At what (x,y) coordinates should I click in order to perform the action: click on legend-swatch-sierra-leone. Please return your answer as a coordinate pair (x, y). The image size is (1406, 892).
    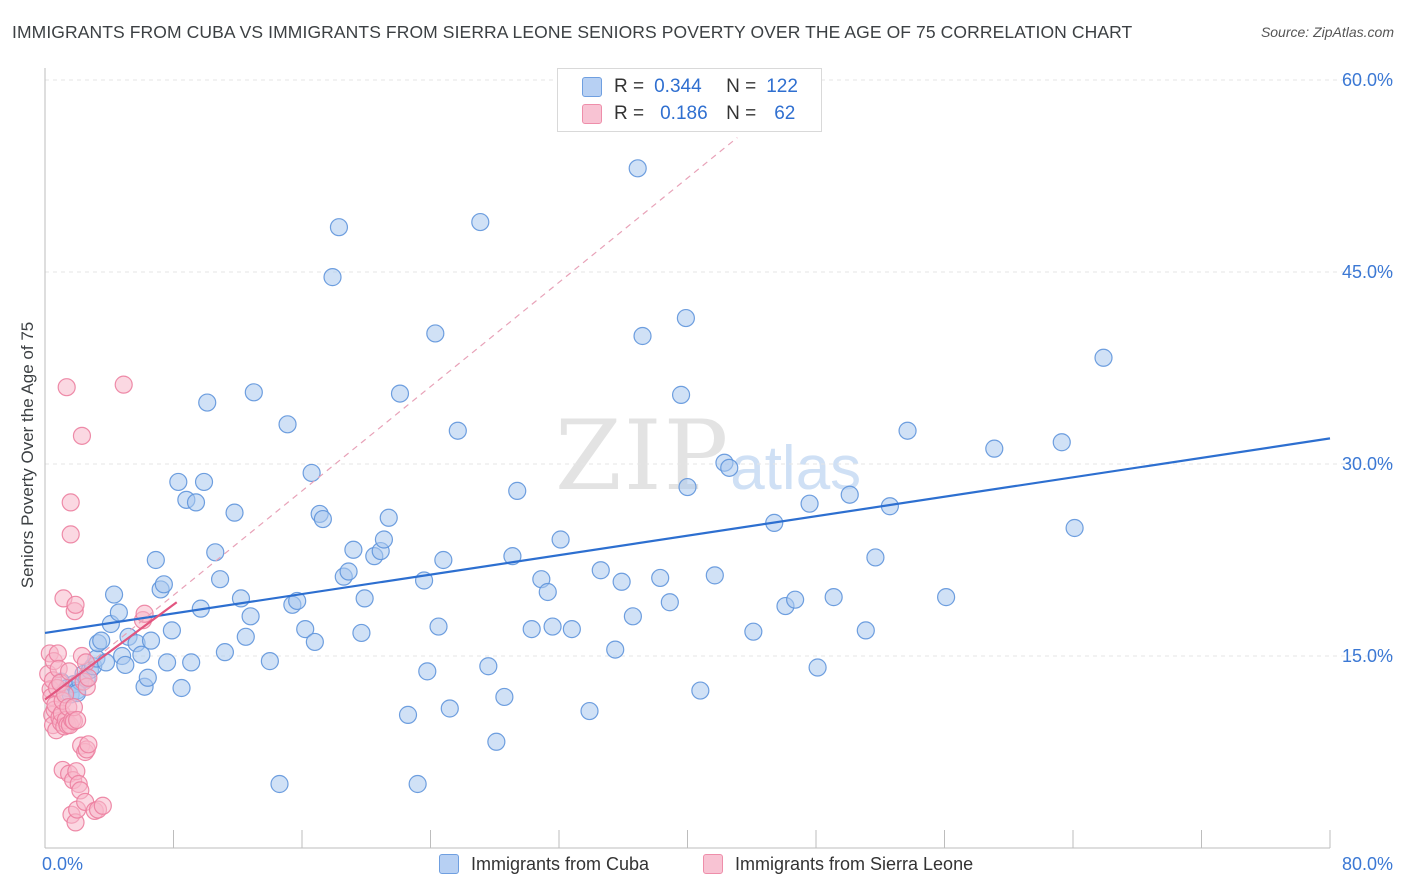
    Looking at the image, I should click on (592, 114).